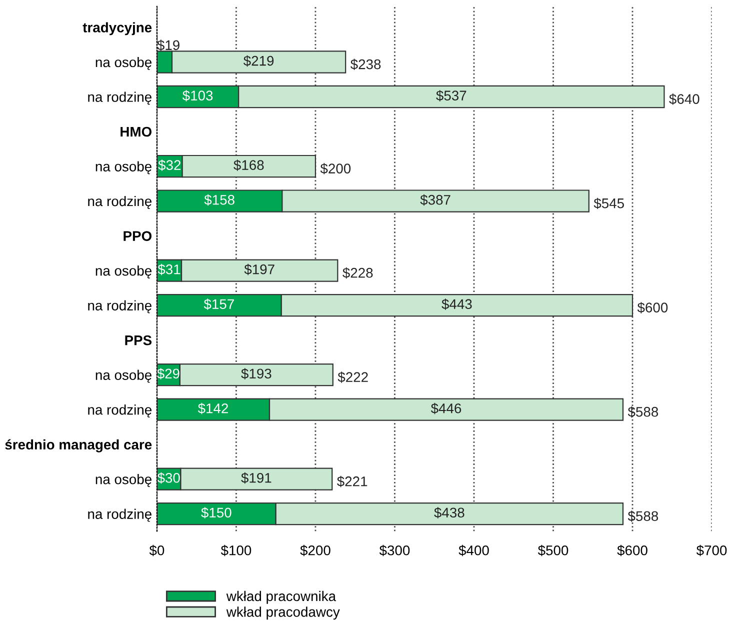  What do you see at coordinates (117, 29) in the screenshot?
I see `y-tick-label: tradycyjne` at bounding box center [117, 29].